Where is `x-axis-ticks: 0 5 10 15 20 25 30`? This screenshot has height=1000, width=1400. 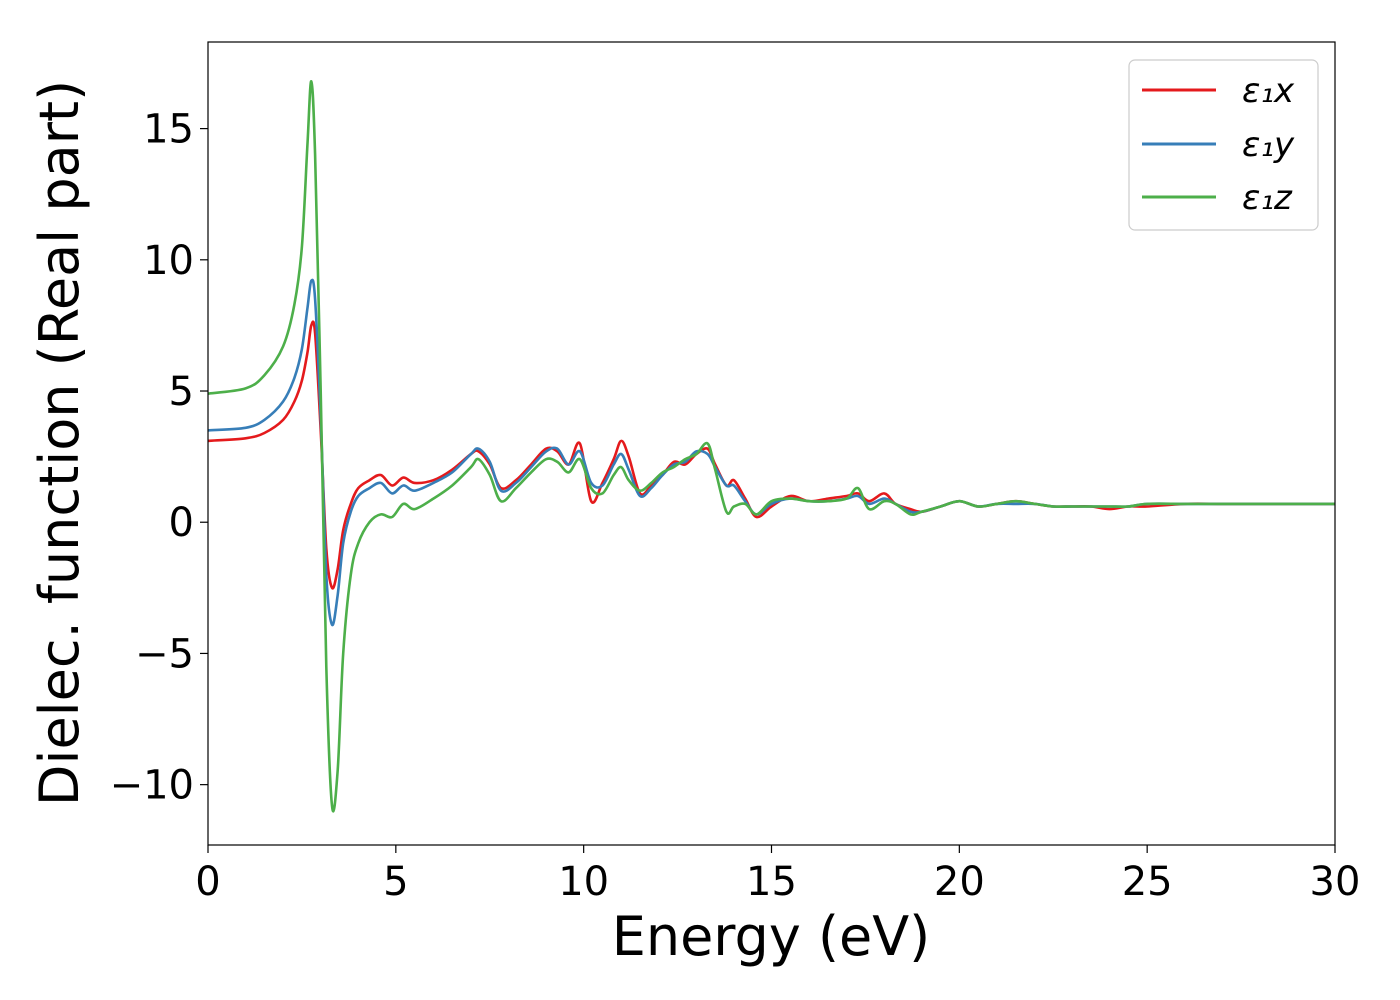 x-axis-ticks: 0 5 10 15 20 25 30 is located at coordinates (777, 875).